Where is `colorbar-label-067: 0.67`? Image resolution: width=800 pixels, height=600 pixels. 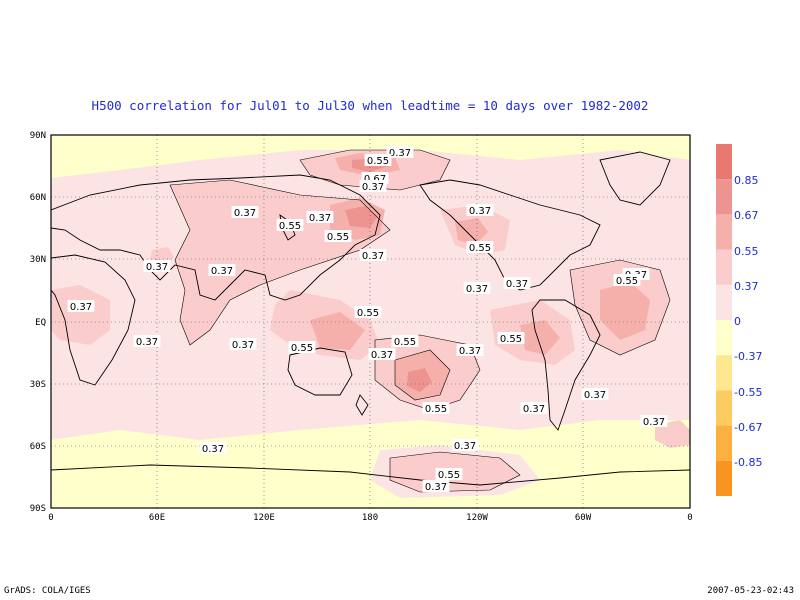
colorbar-label-067: 0.67 is located at coordinates (746, 215).